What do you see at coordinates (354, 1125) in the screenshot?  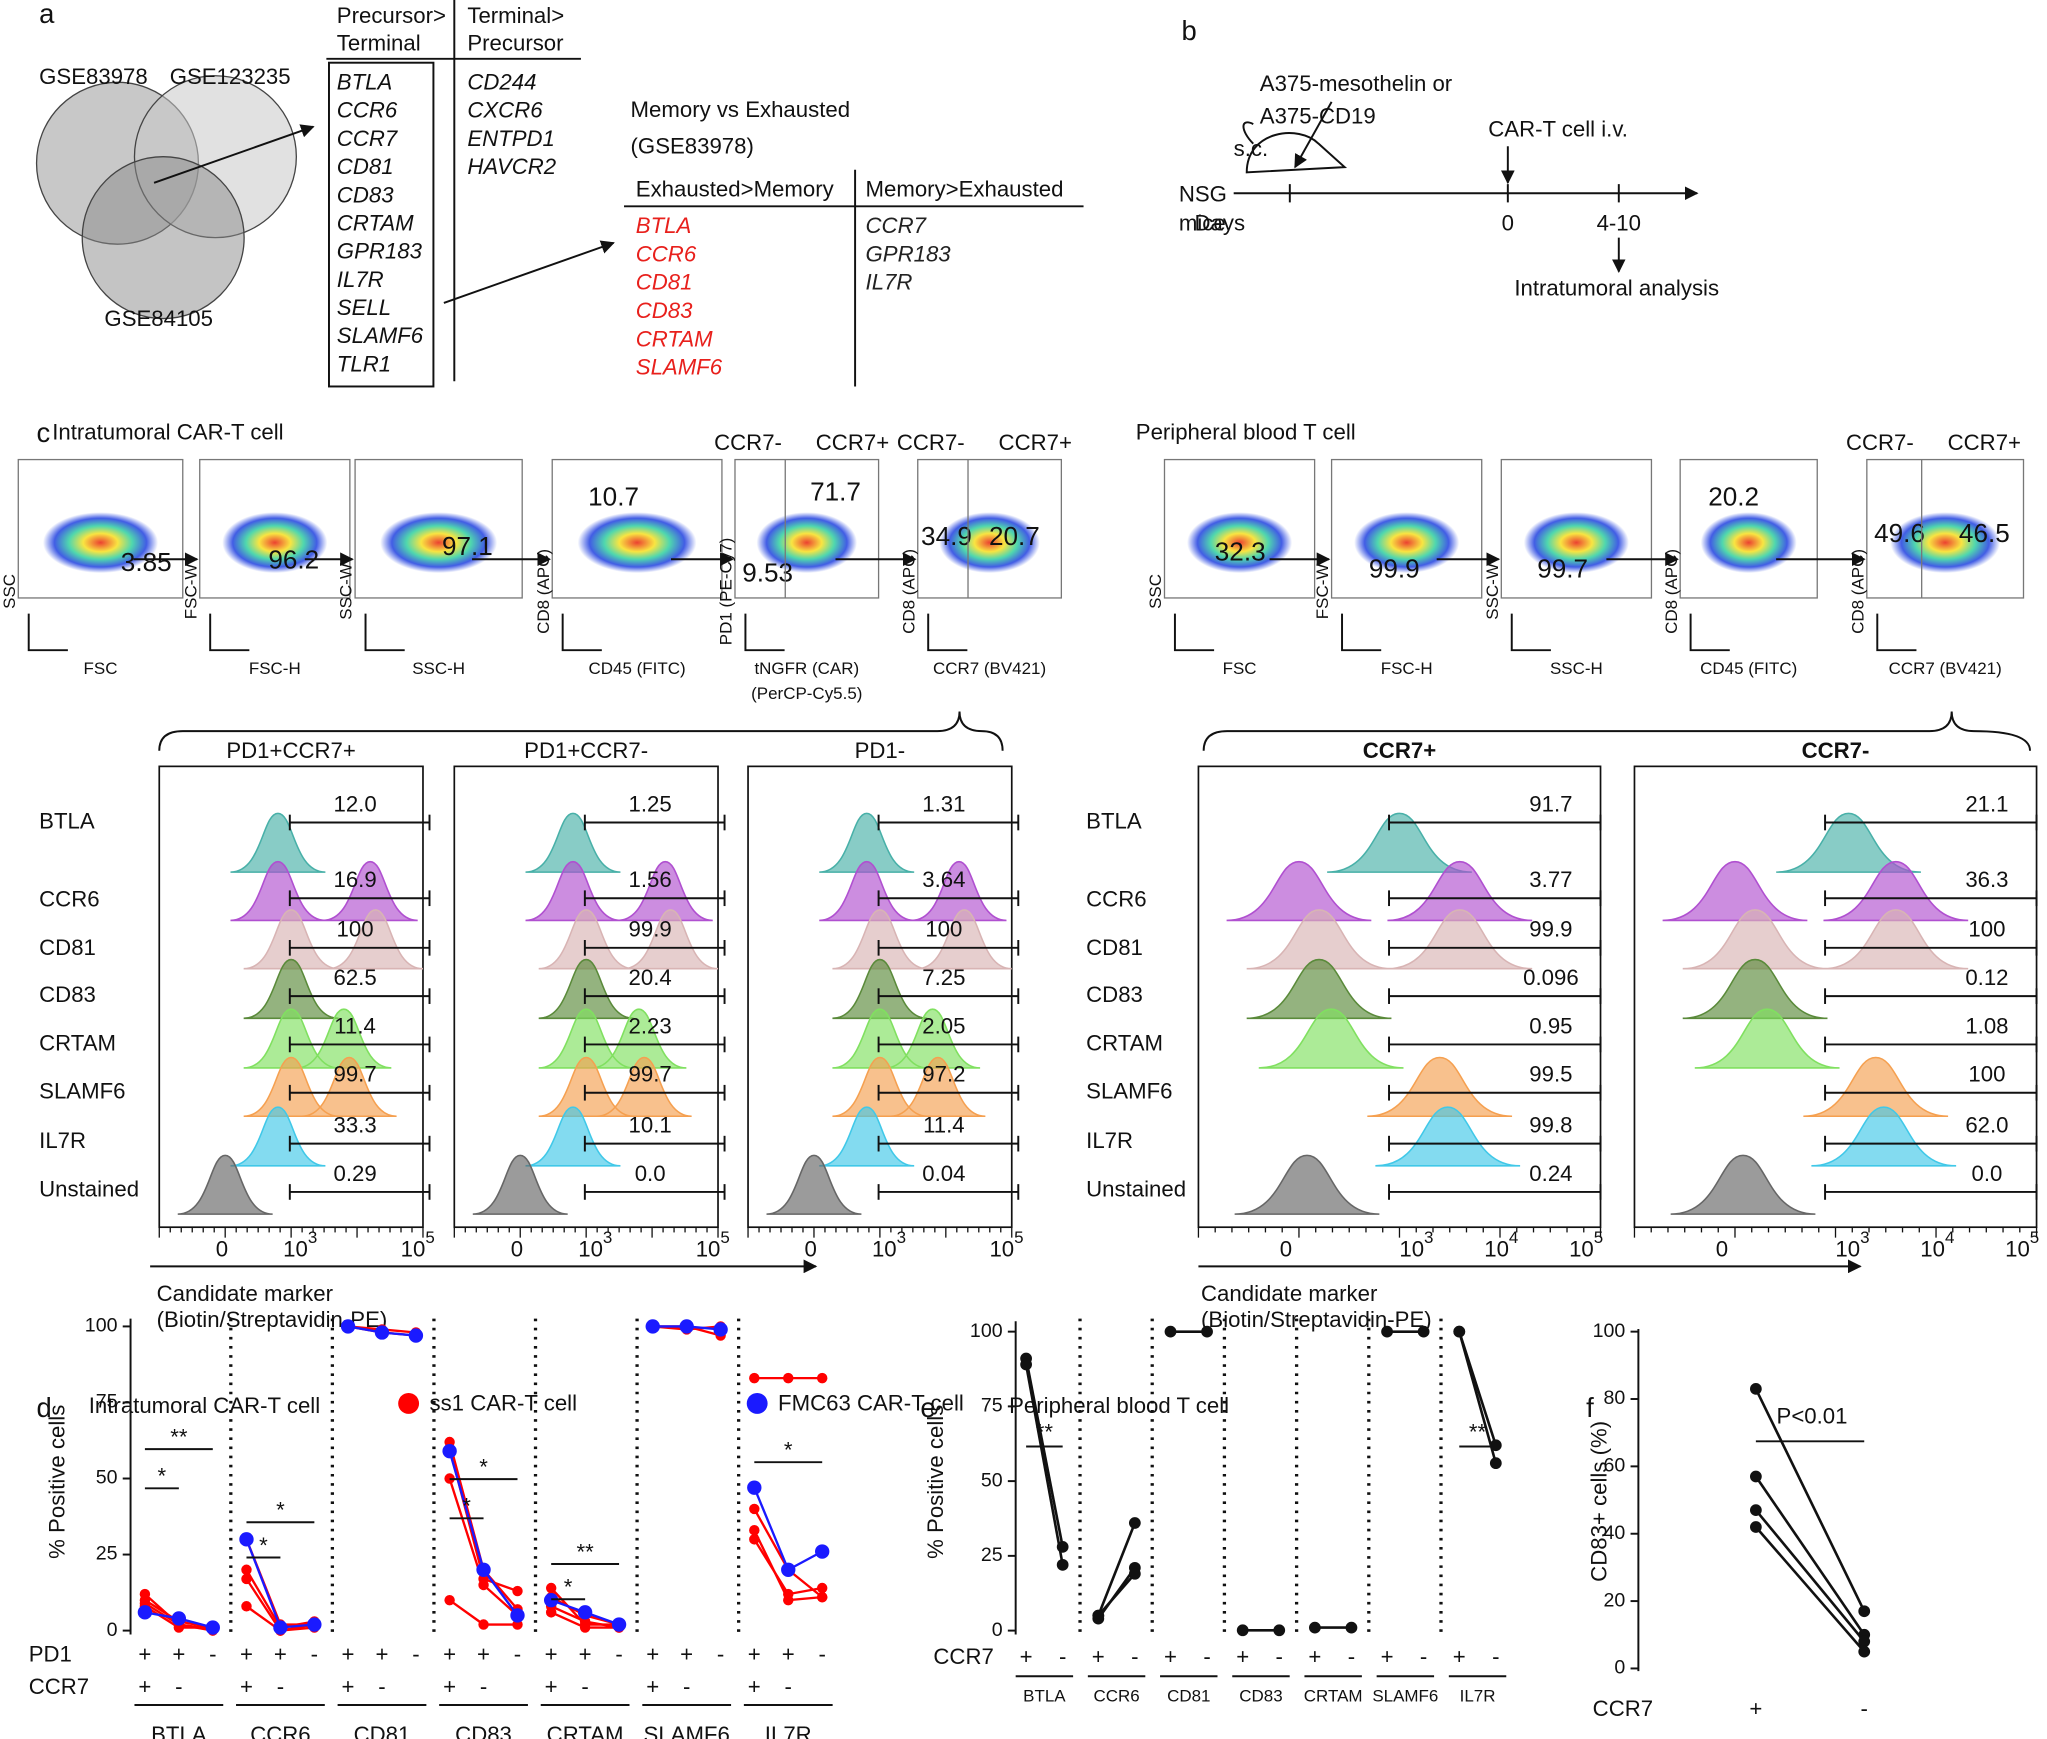 I see `gate-value: 33.3` at bounding box center [354, 1125].